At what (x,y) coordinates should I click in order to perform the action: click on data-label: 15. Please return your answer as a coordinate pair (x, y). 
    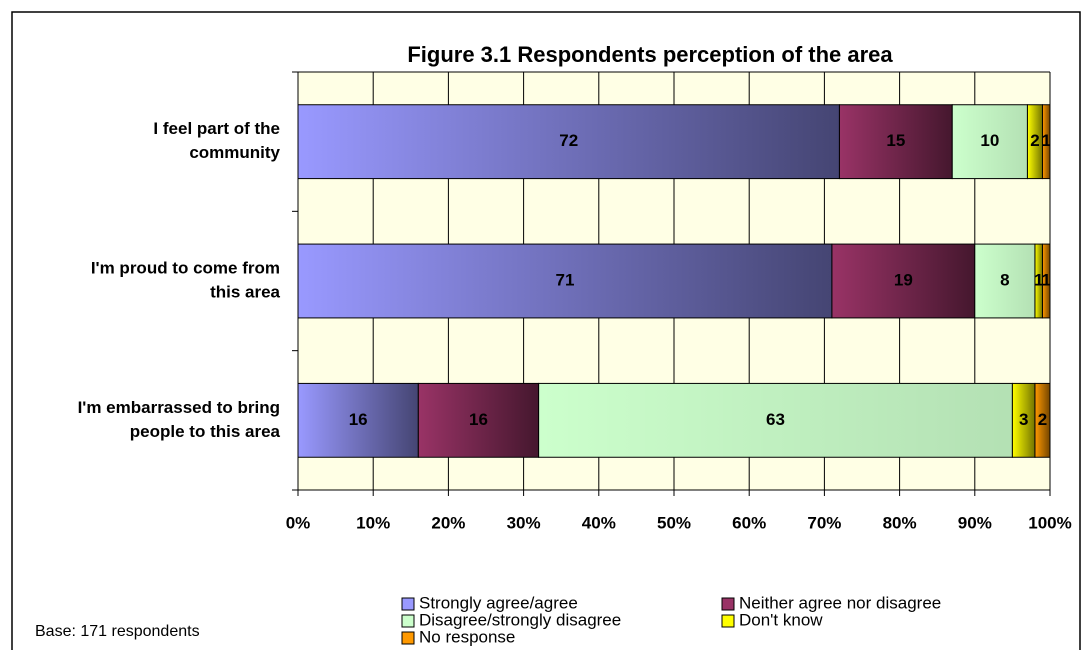
    Looking at the image, I should click on (895, 140).